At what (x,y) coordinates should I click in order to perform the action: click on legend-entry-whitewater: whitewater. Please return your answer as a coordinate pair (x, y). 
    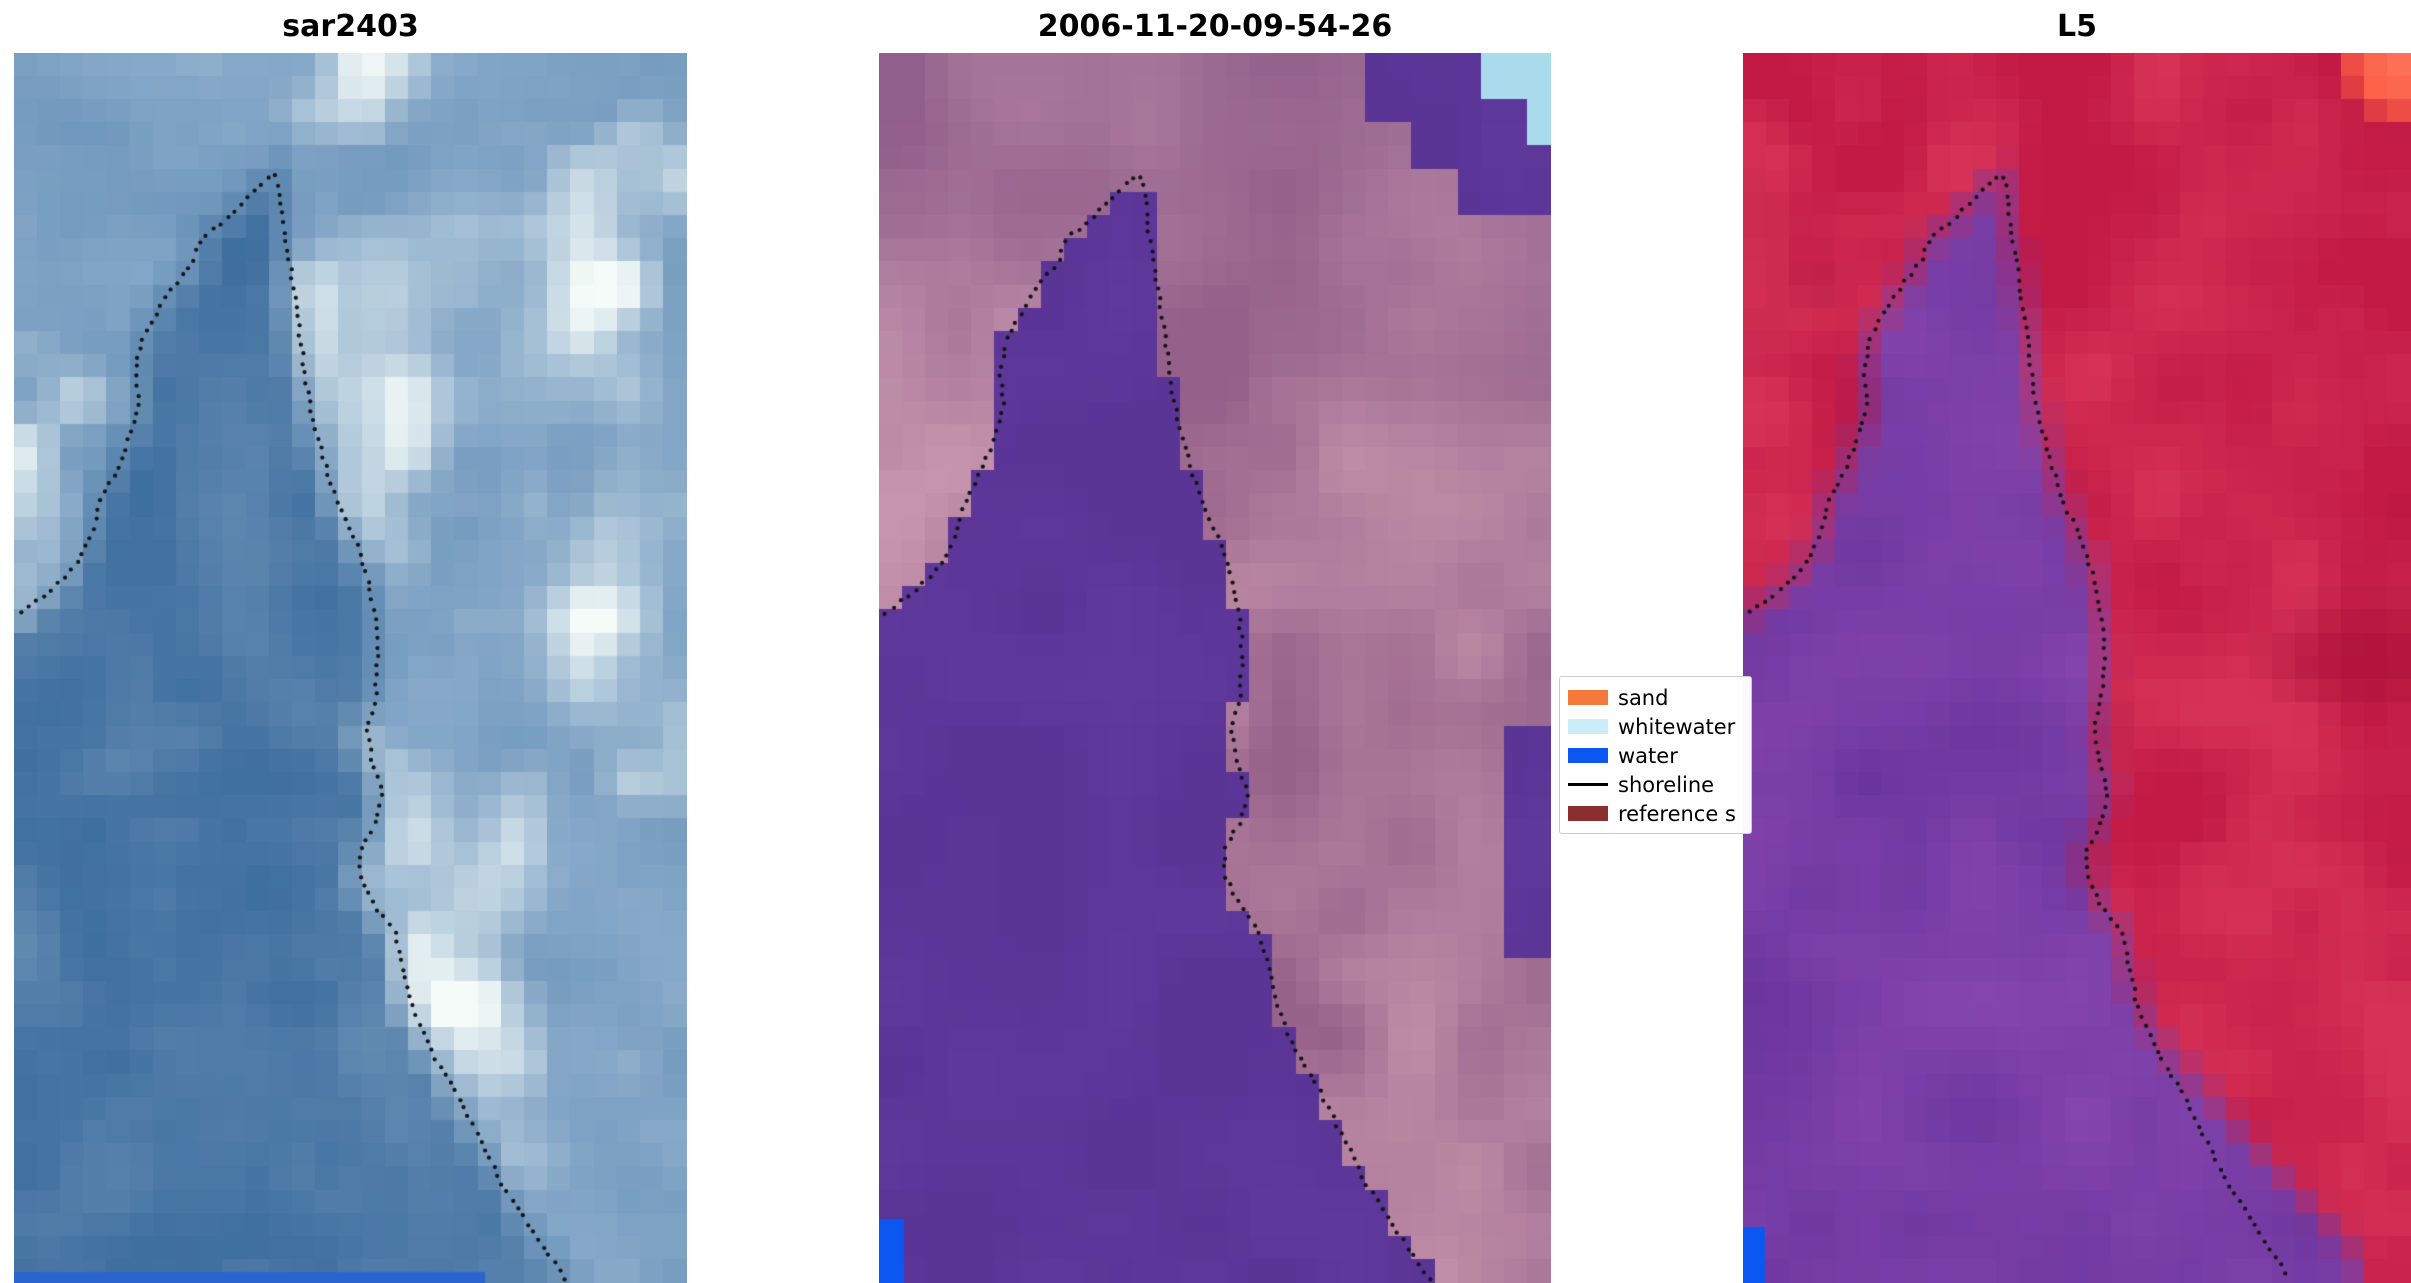
    Looking at the image, I should click on (1655, 726).